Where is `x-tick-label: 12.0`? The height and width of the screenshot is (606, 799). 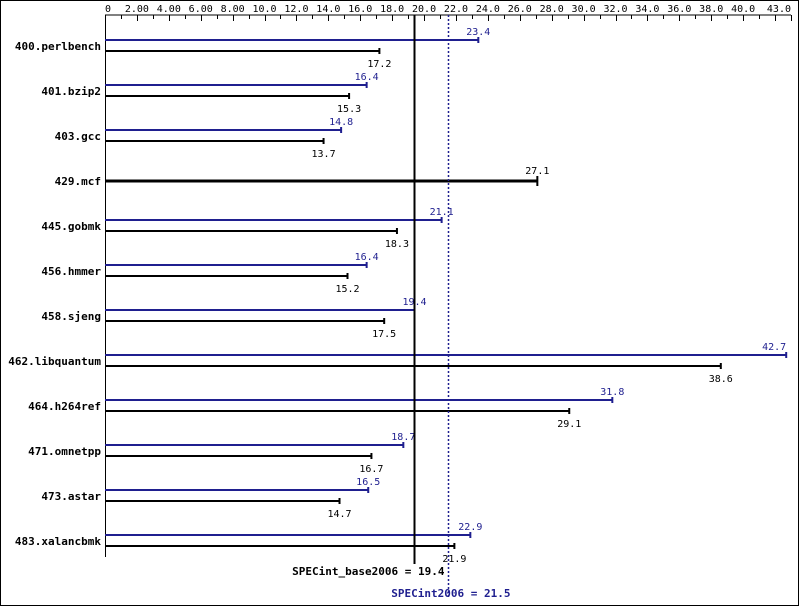 x-tick-label: 12.0 is located at coordinates (296, 9).